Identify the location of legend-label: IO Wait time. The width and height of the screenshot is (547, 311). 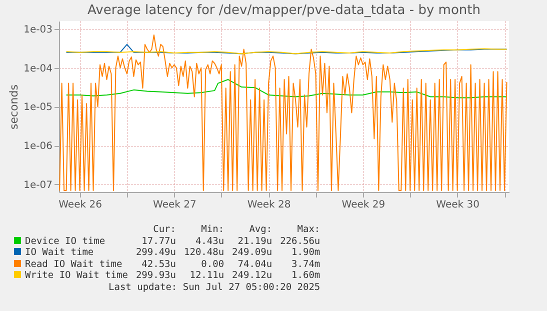
(59, 252).